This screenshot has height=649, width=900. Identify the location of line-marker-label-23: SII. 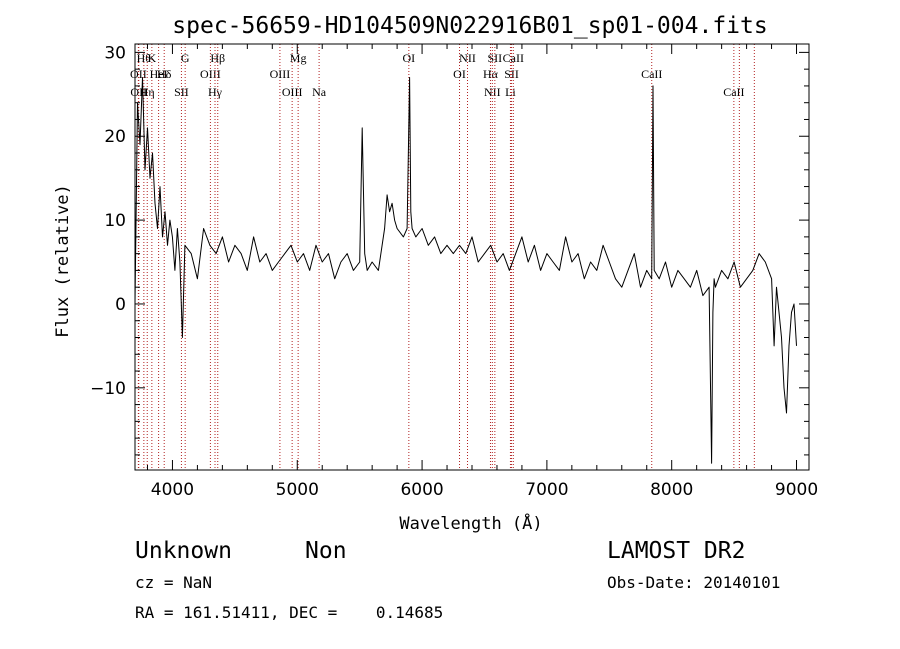
(511, 74).